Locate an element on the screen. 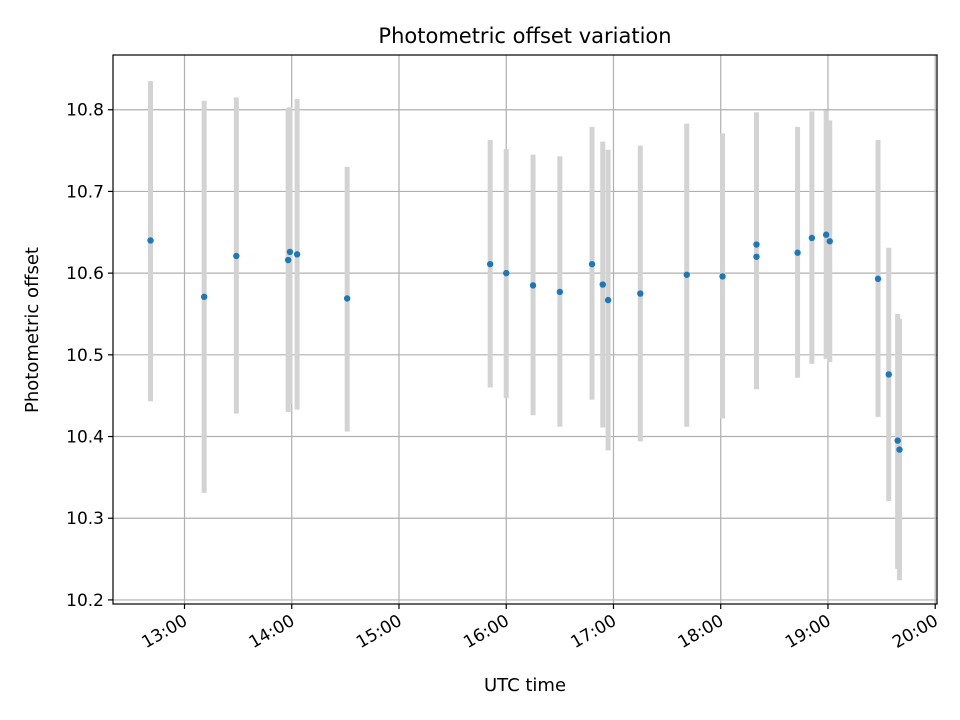 This screenshot has width=960, height=720. x-tick-label: 18:00 is located at coordinates (701, 632).